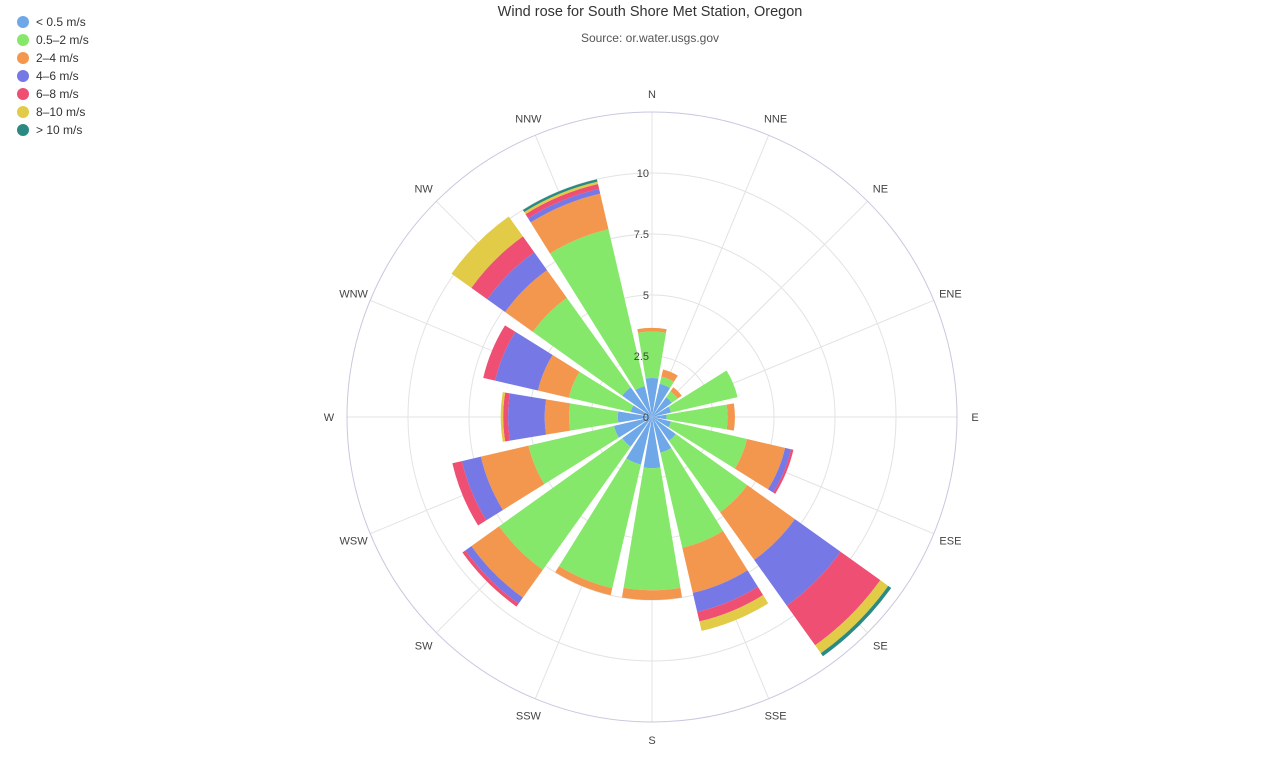  I want to click on bar-e-s0, so click(659, 417).